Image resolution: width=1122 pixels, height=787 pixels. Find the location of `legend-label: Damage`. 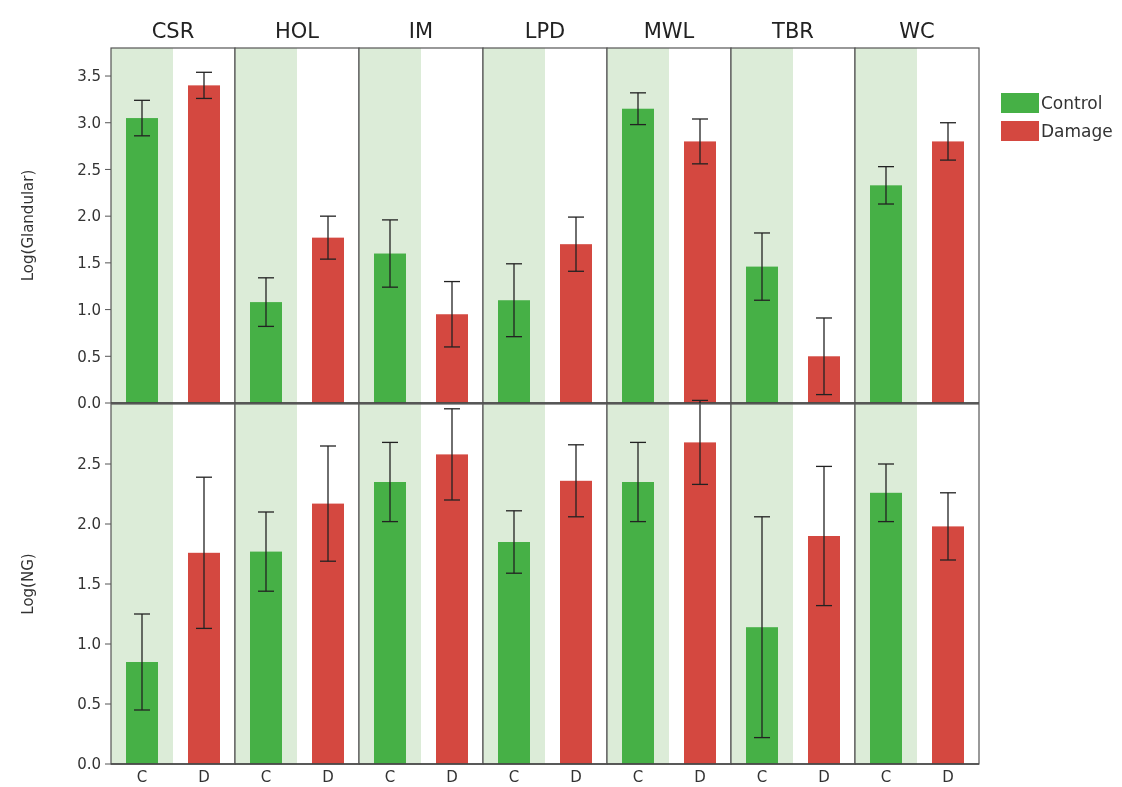

legend-label: Damage is located at coordinates (1077, 130).